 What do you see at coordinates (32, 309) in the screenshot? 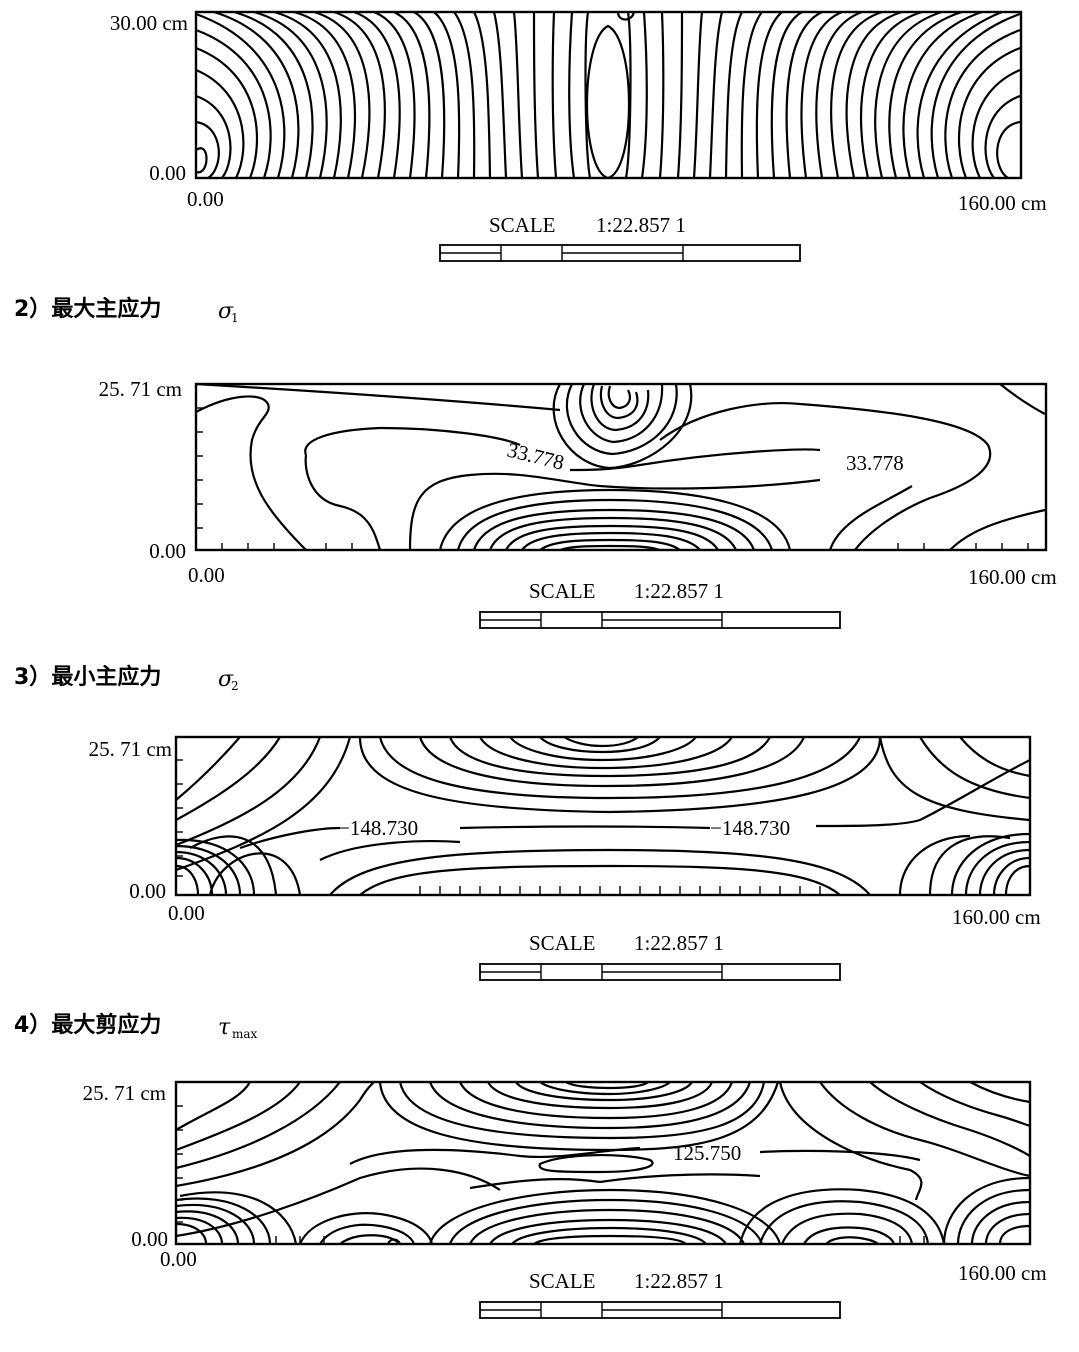
I see `panel-2-heading-prefix: 2）` at bounding box center [32, 309].